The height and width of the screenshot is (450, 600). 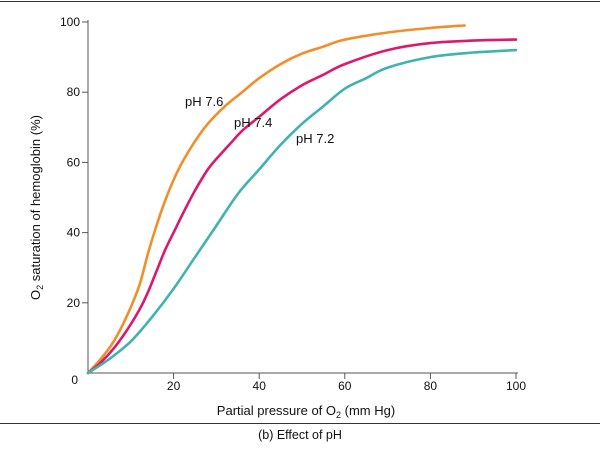 What do you see at coordinates (174, 386) in the screenshot?
I see `x-tick-label: 20` at bounding box center [174, 386].